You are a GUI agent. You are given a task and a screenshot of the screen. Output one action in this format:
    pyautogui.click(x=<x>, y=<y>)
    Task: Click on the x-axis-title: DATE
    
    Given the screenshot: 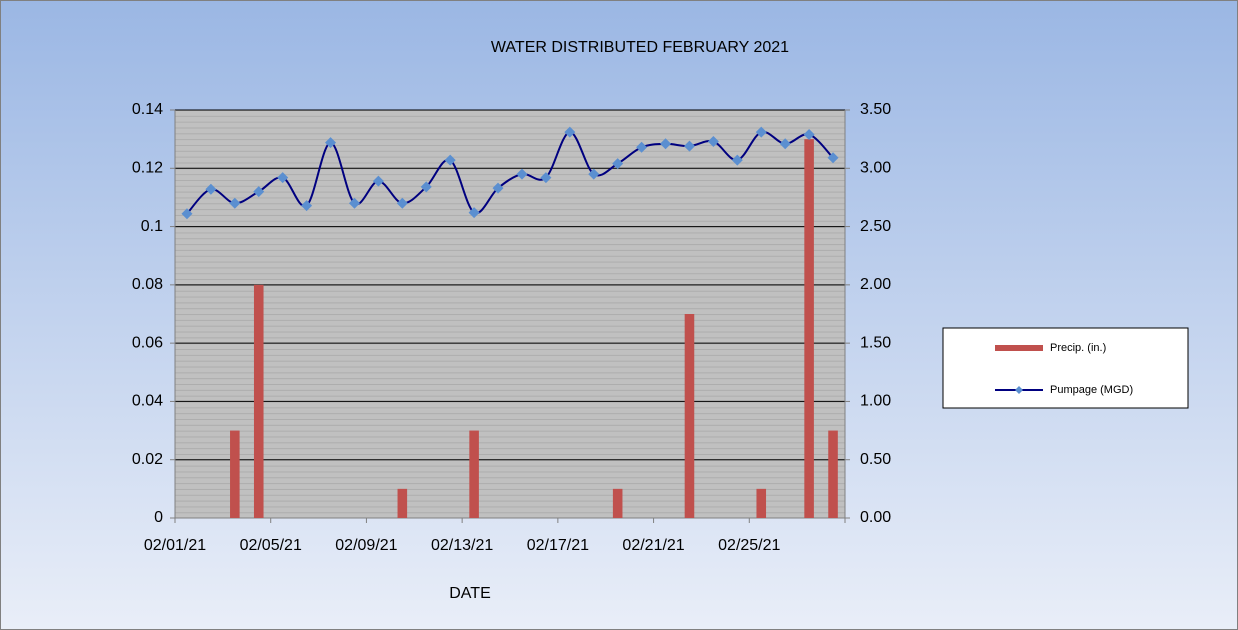 What is the action you would take?
    pyautogui.click(x=469, y=593)
    